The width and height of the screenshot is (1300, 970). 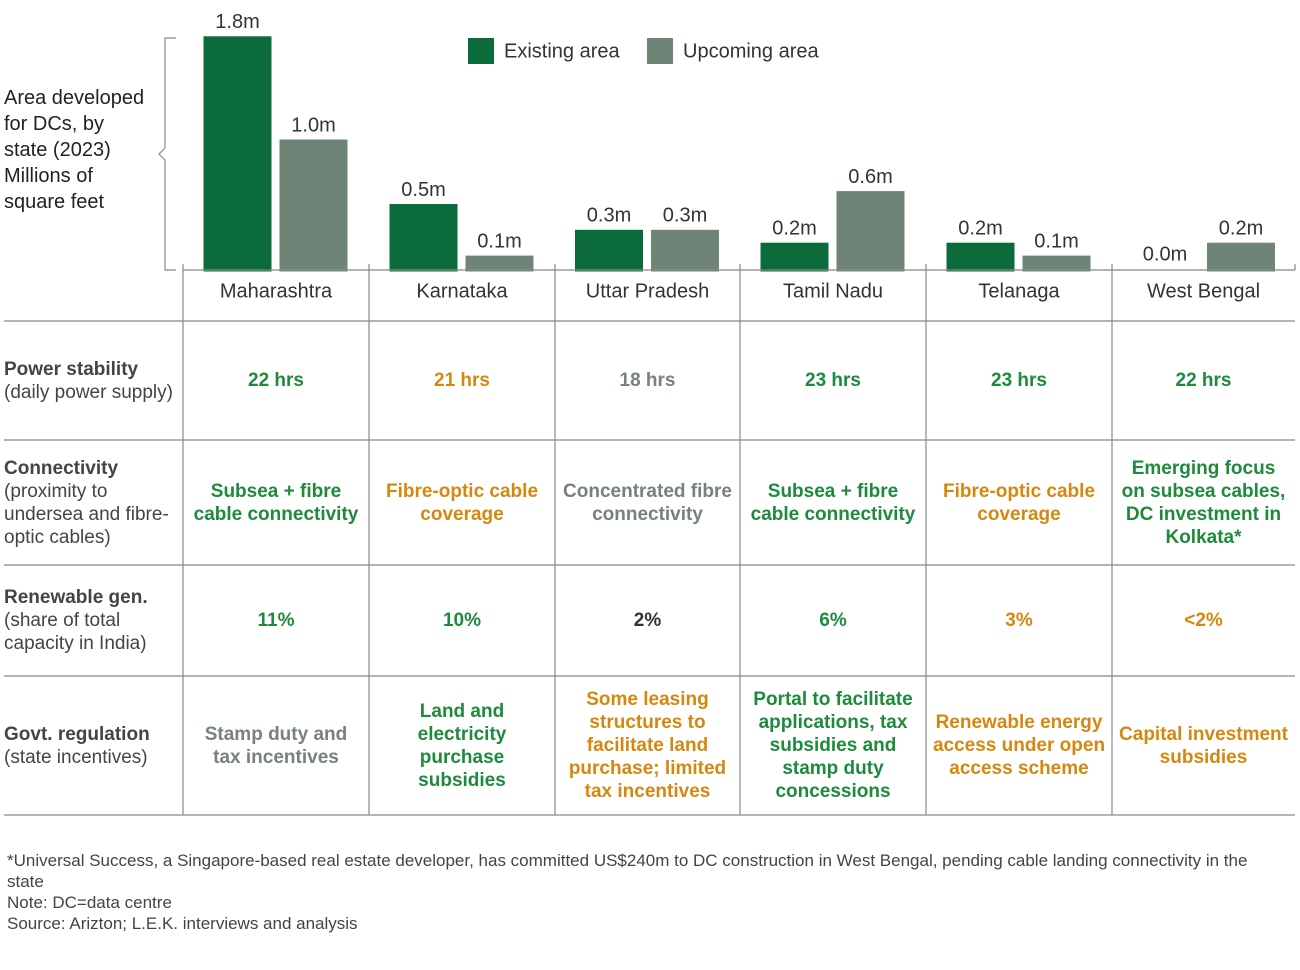 I want to click on row-header: Power stability (daily power supply), so click(x=93, y=380).